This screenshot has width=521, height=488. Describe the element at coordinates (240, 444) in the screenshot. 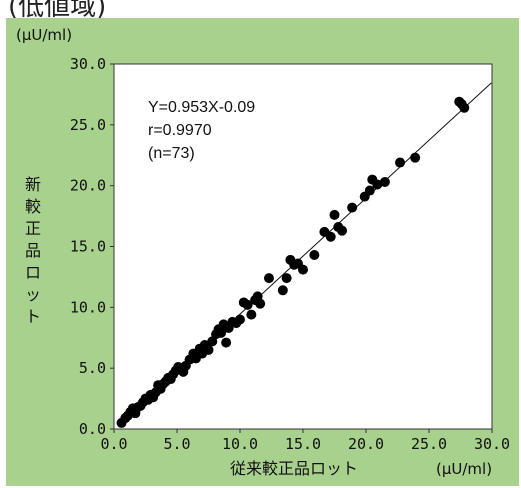

I see `x-tick-label: 10.0` at that location.